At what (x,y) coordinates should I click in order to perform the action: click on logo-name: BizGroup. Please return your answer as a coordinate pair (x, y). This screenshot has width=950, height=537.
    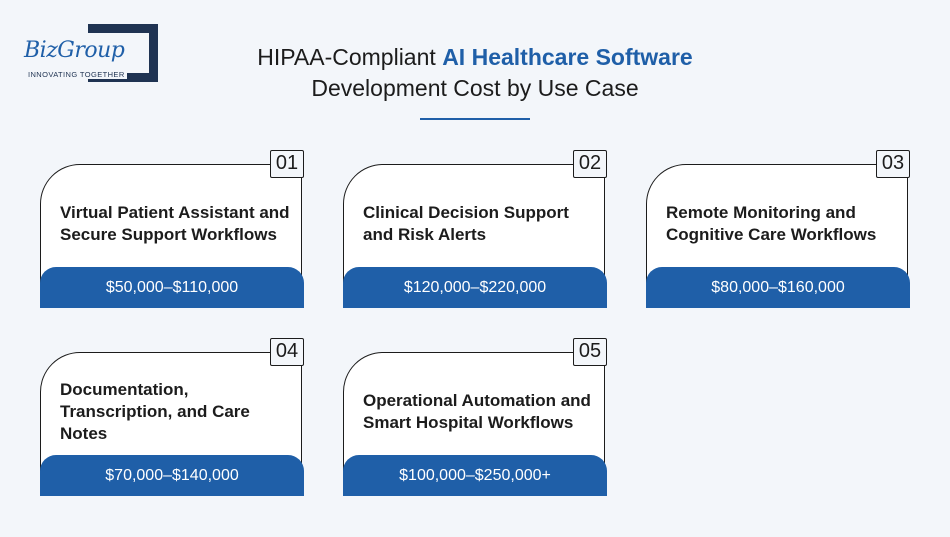
    Looking at the image, I should click on (75, 50).